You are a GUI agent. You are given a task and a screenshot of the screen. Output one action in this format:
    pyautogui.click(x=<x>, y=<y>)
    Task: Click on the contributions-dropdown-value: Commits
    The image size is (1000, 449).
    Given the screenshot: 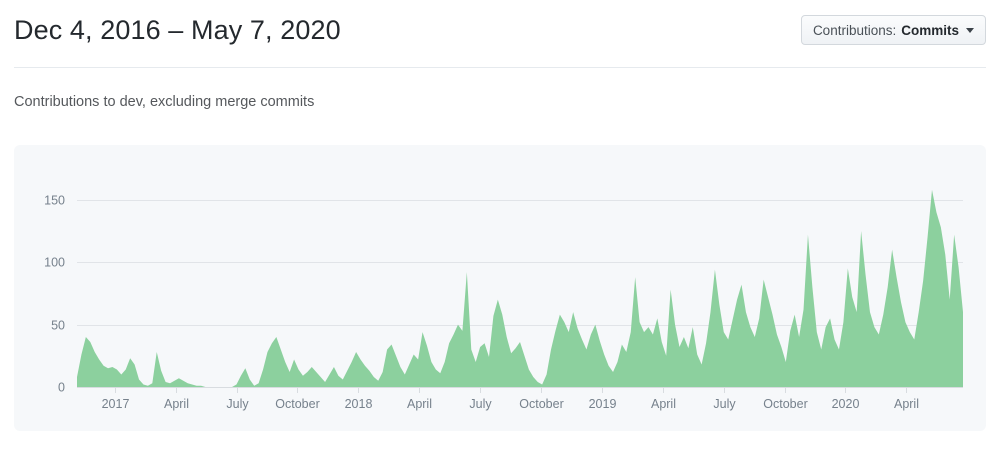 What is the action you would take?
    pyautogui.click(x=930, y=30)
    